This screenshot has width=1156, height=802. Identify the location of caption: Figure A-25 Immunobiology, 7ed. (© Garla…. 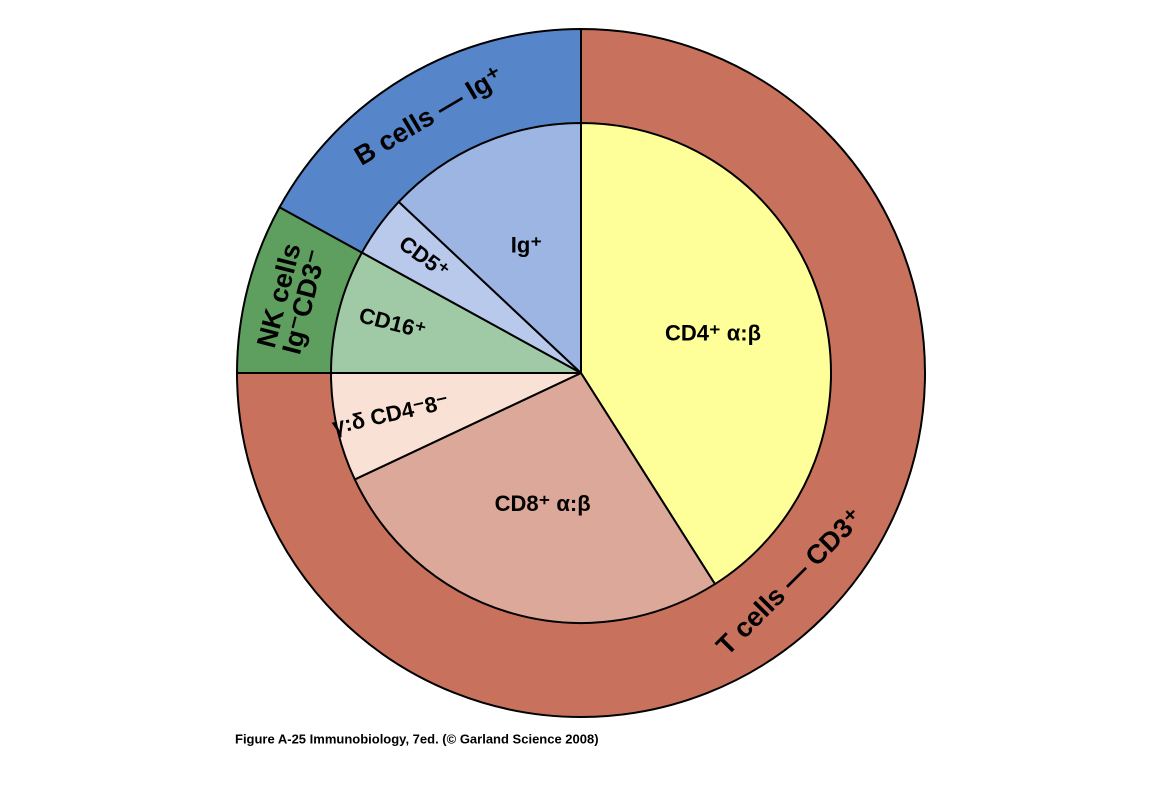
(417, 738).